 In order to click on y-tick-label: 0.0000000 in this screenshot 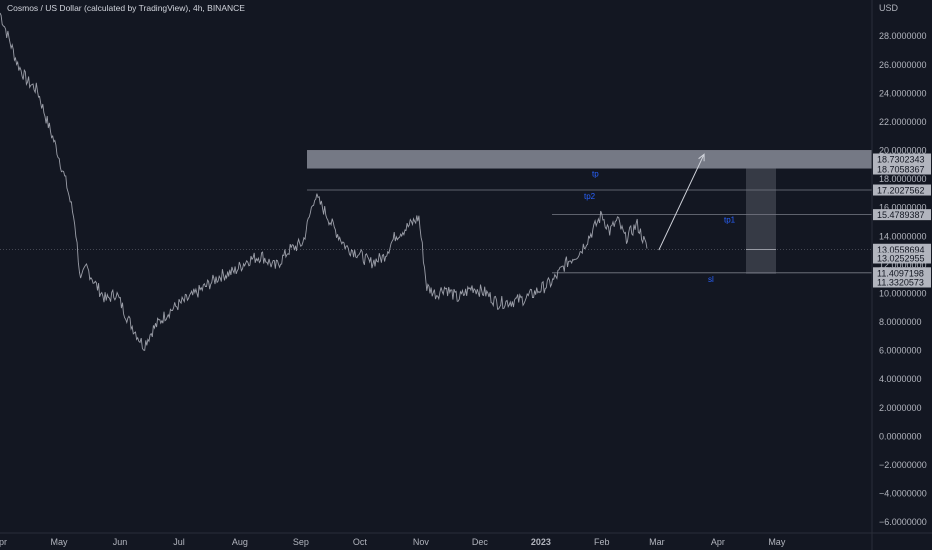, I will do `click(900, 436)`.